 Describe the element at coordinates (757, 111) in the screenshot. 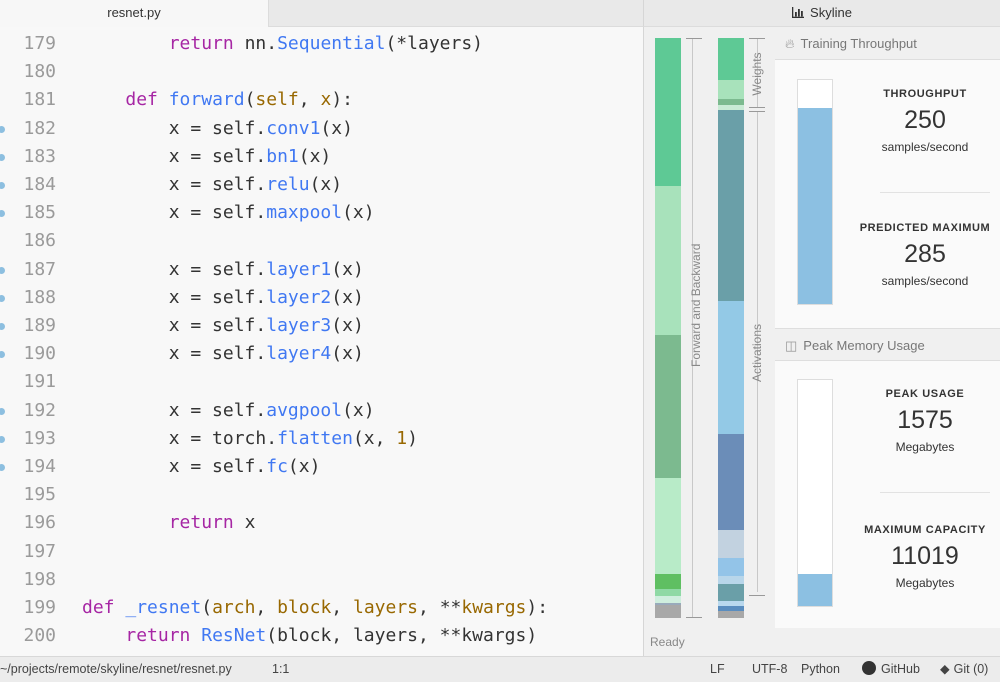

I see `activations-bracket-top` at that location.